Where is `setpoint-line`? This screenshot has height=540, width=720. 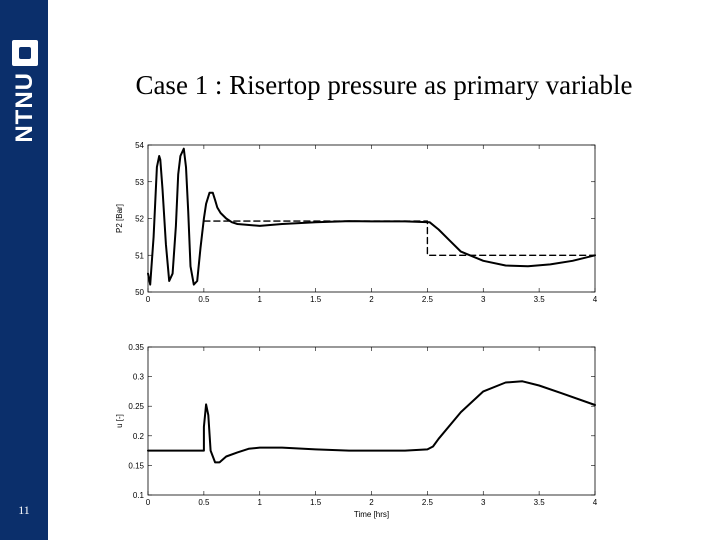
setpoint-line is located at coordinates (399, 238).